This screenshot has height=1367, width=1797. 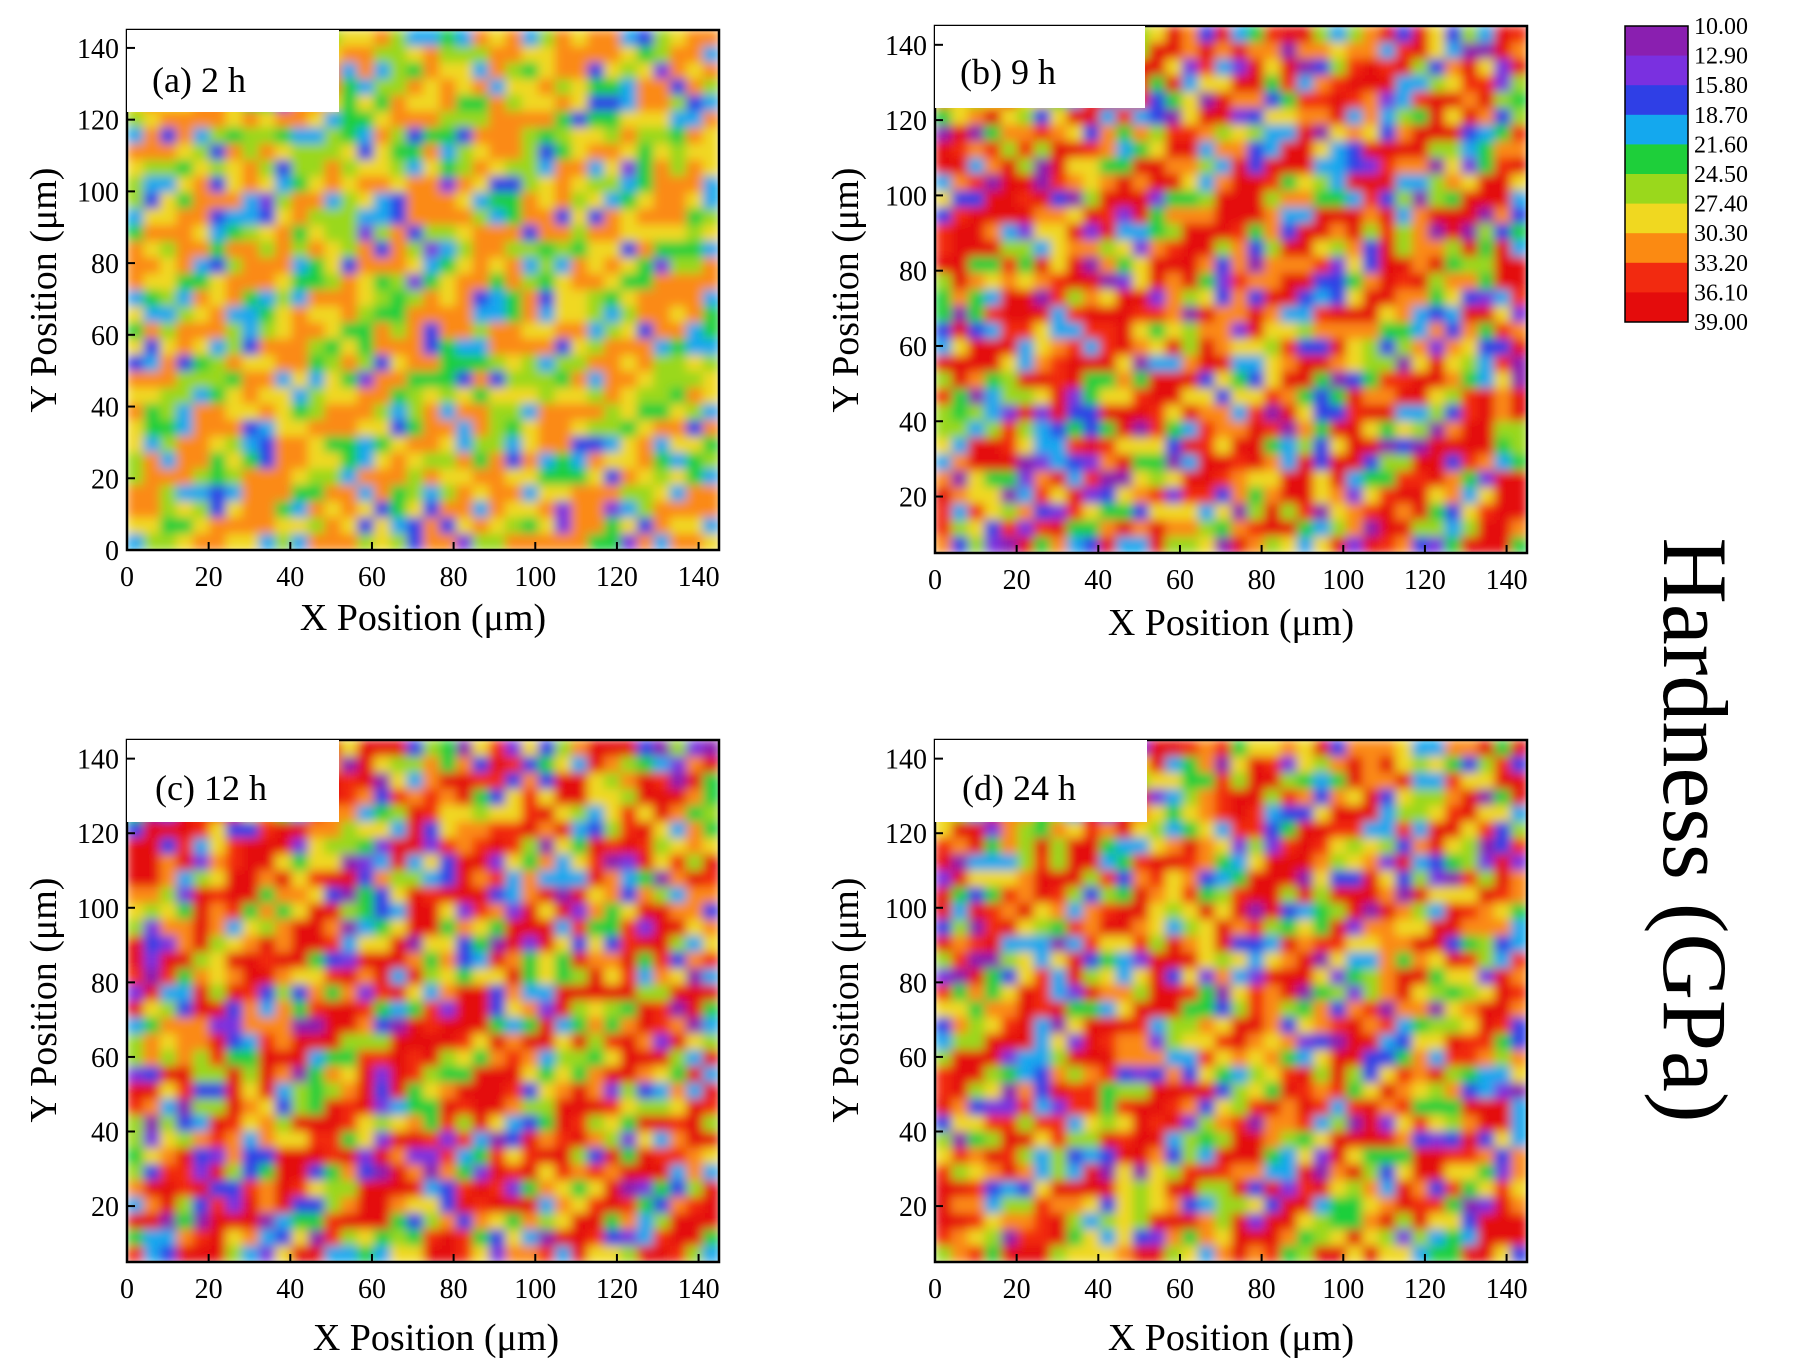 What do you see at coordinates (290, 577) in the screenshot?
I see `x-tick-label: 40` at bounding box center [290, 577].